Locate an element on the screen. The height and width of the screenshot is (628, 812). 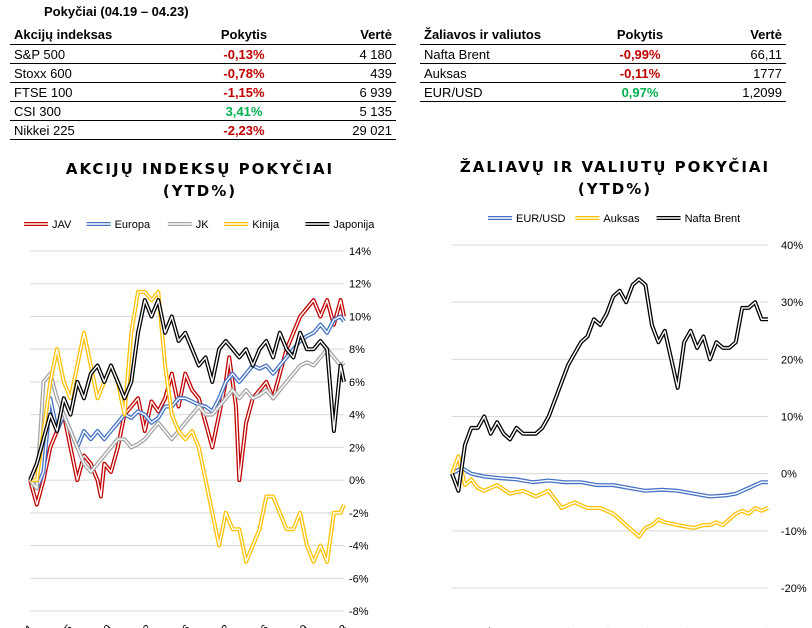
commodities-header-change: Pokytis is located at coordinates (640, 34).